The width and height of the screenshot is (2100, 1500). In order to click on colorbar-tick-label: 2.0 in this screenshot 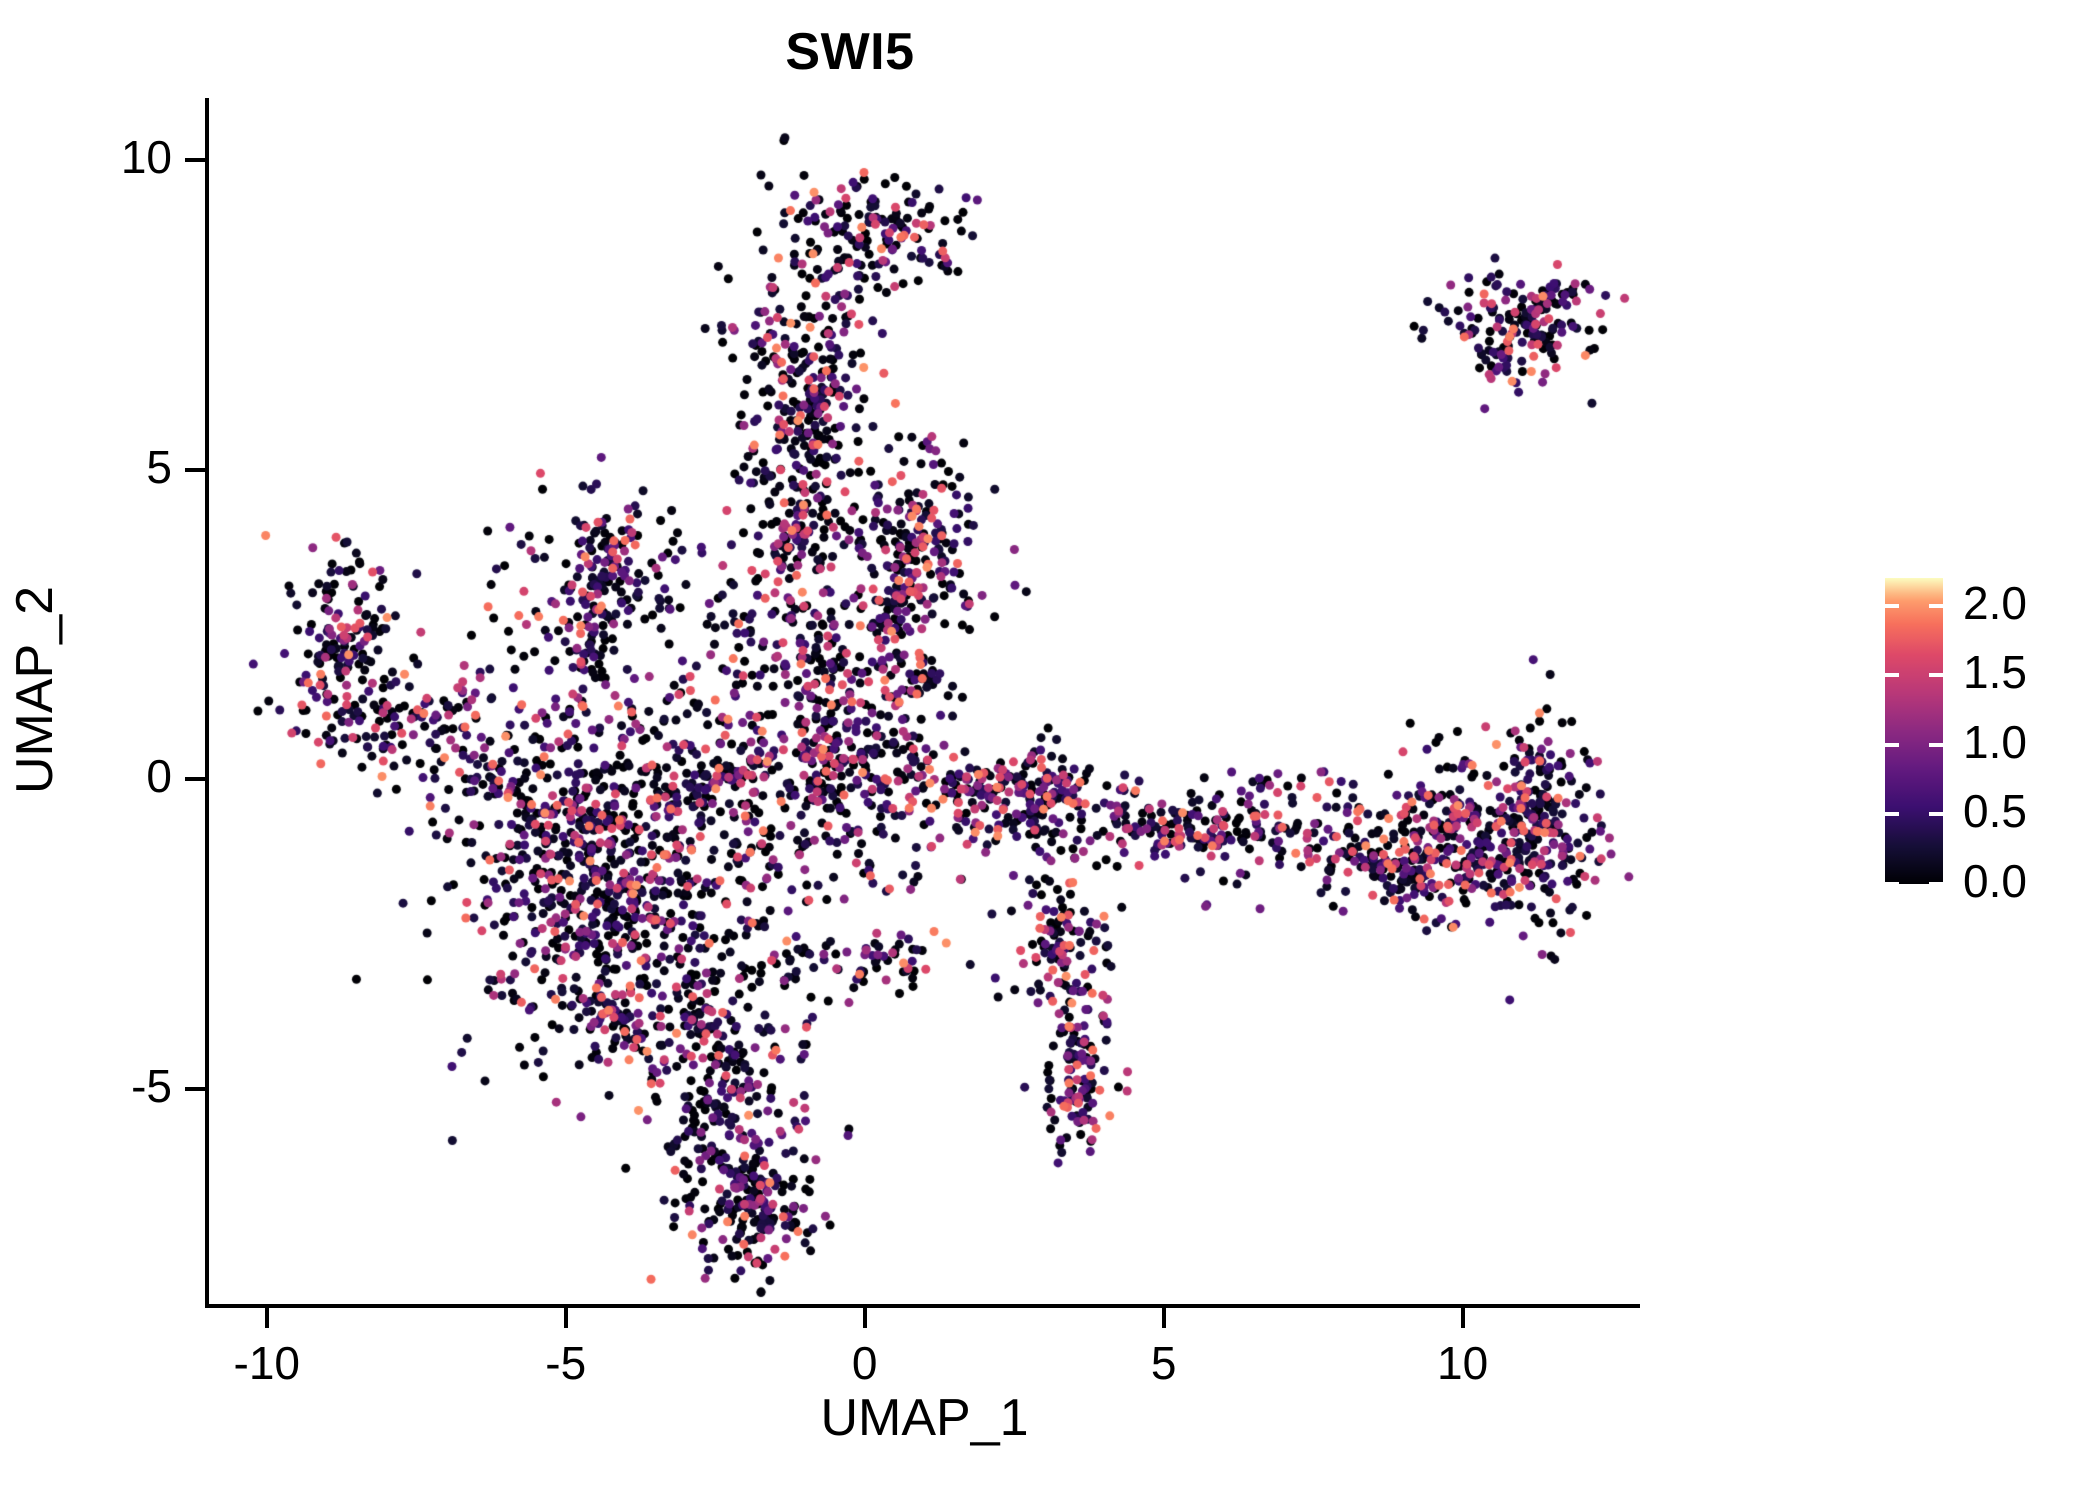, I will do `click(1995, 602)`.